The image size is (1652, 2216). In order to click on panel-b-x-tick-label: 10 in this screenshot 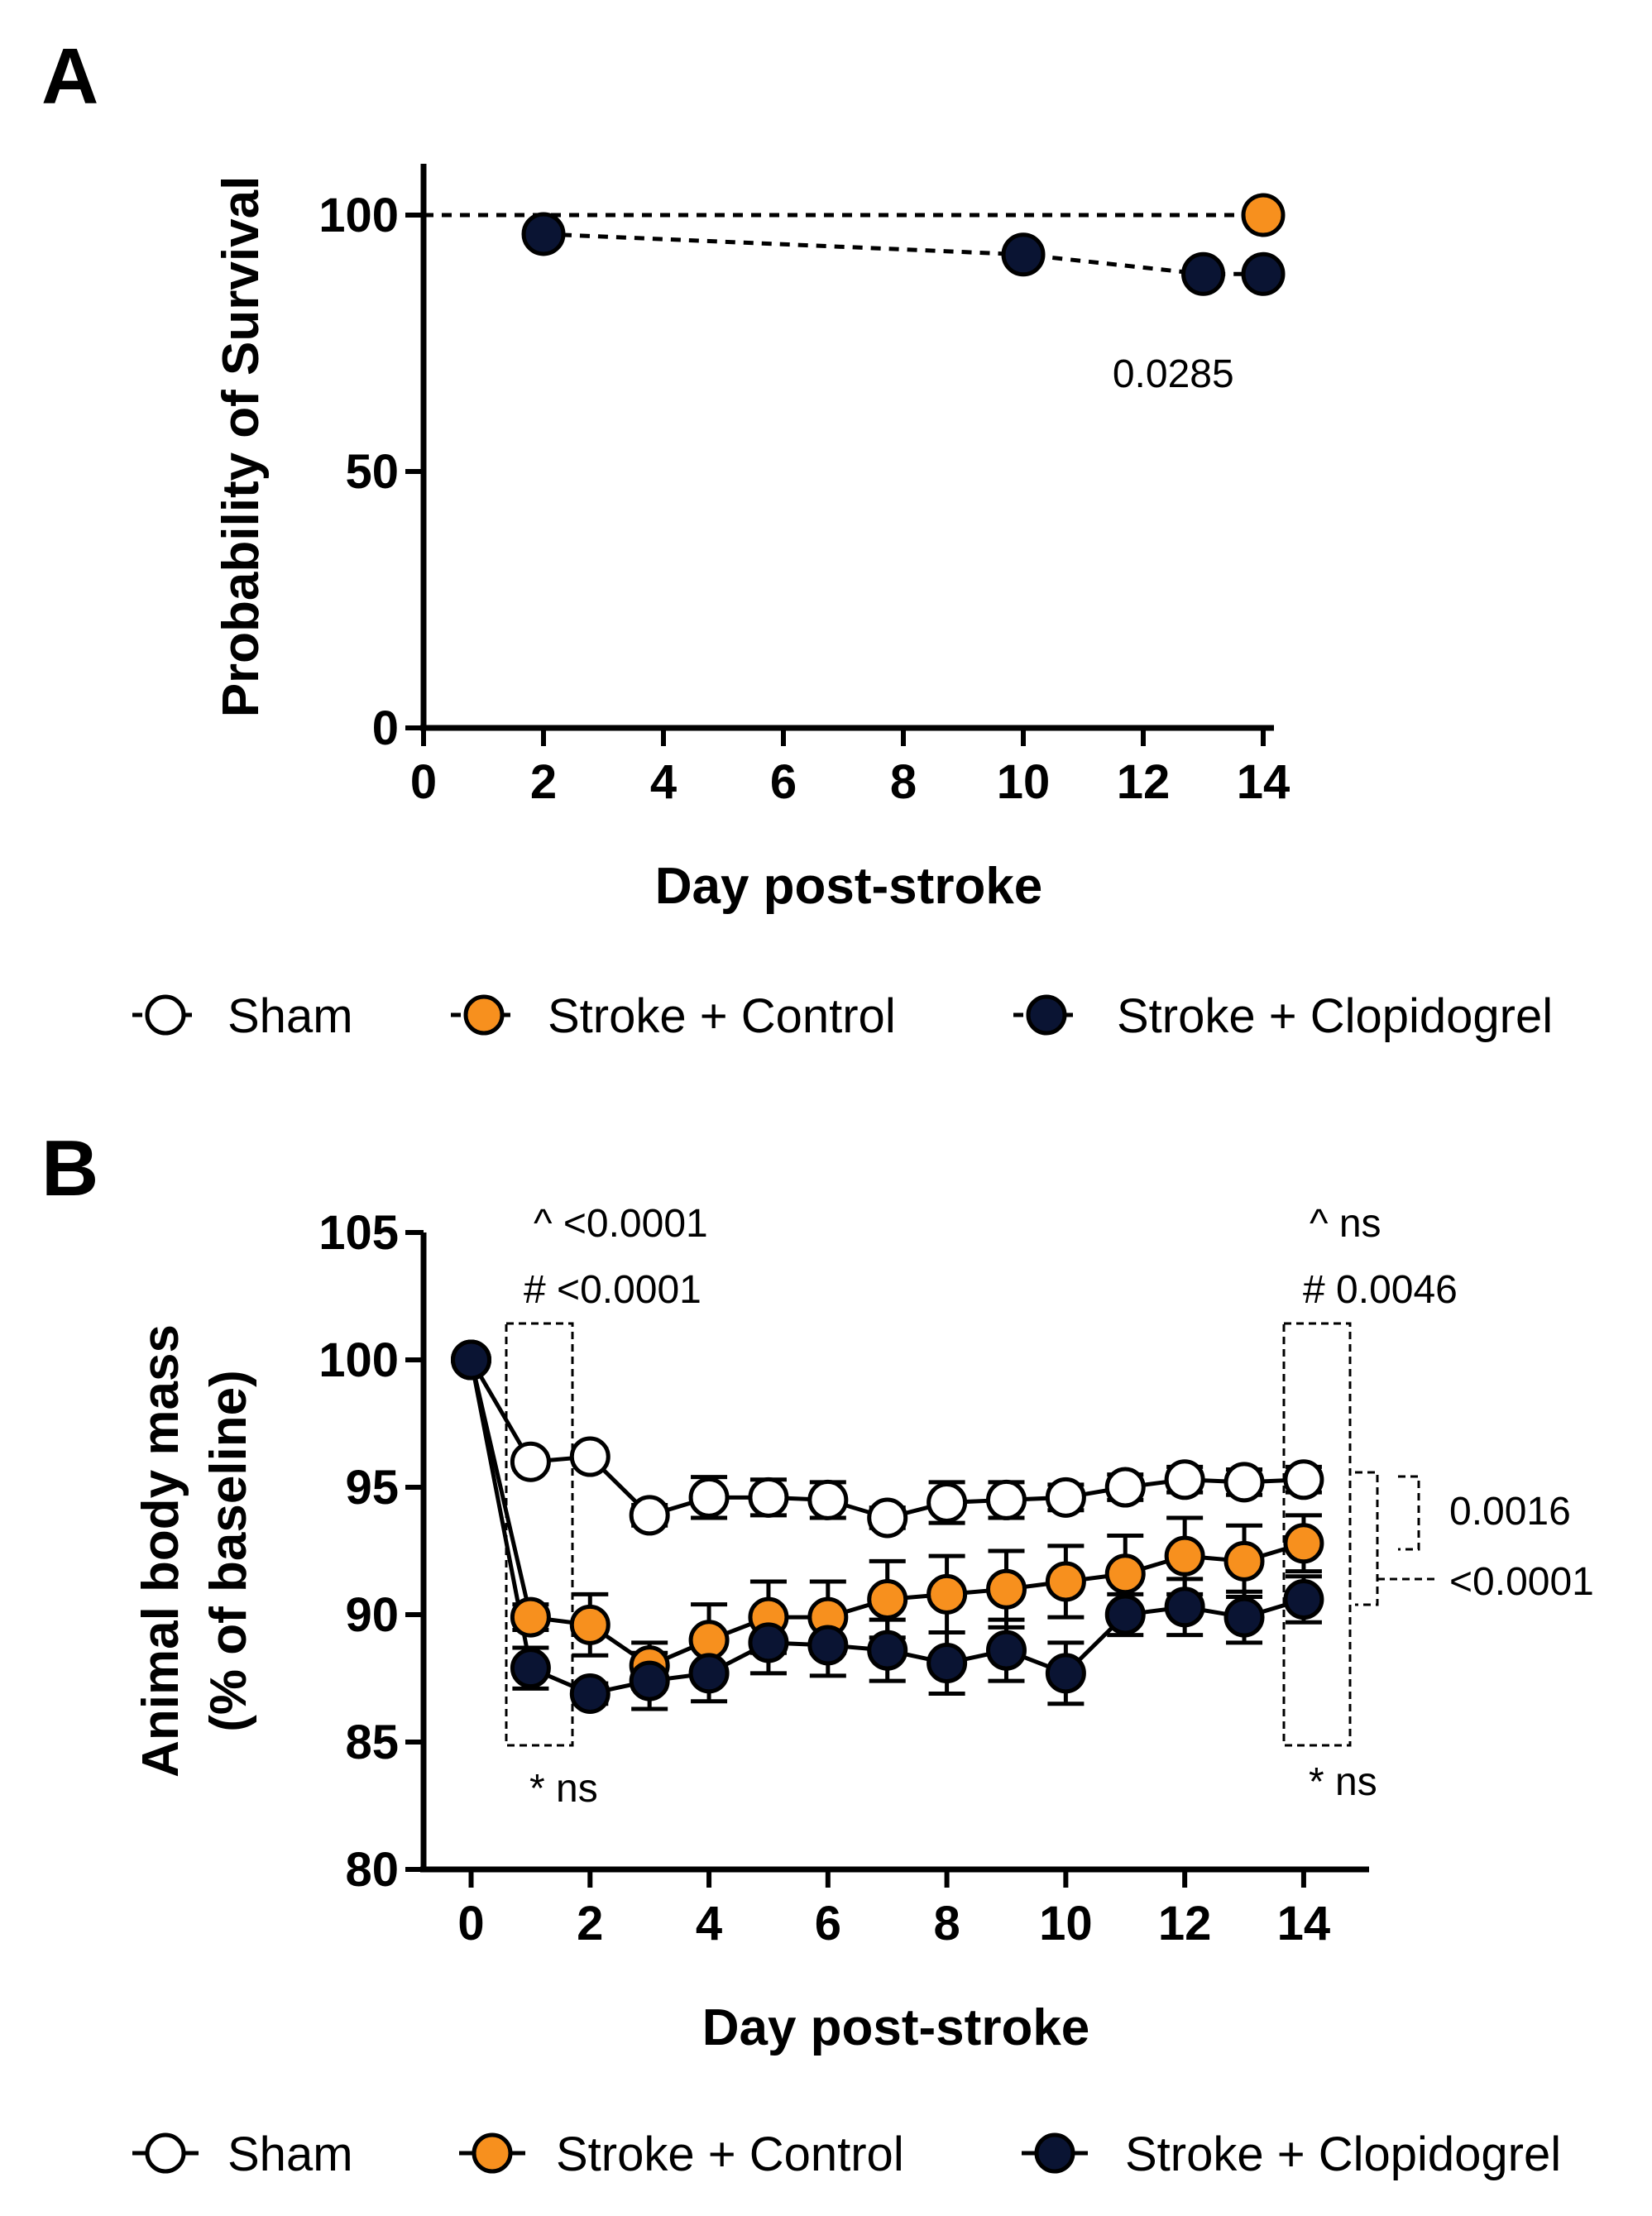, I will do `click(1066, 1923)`.